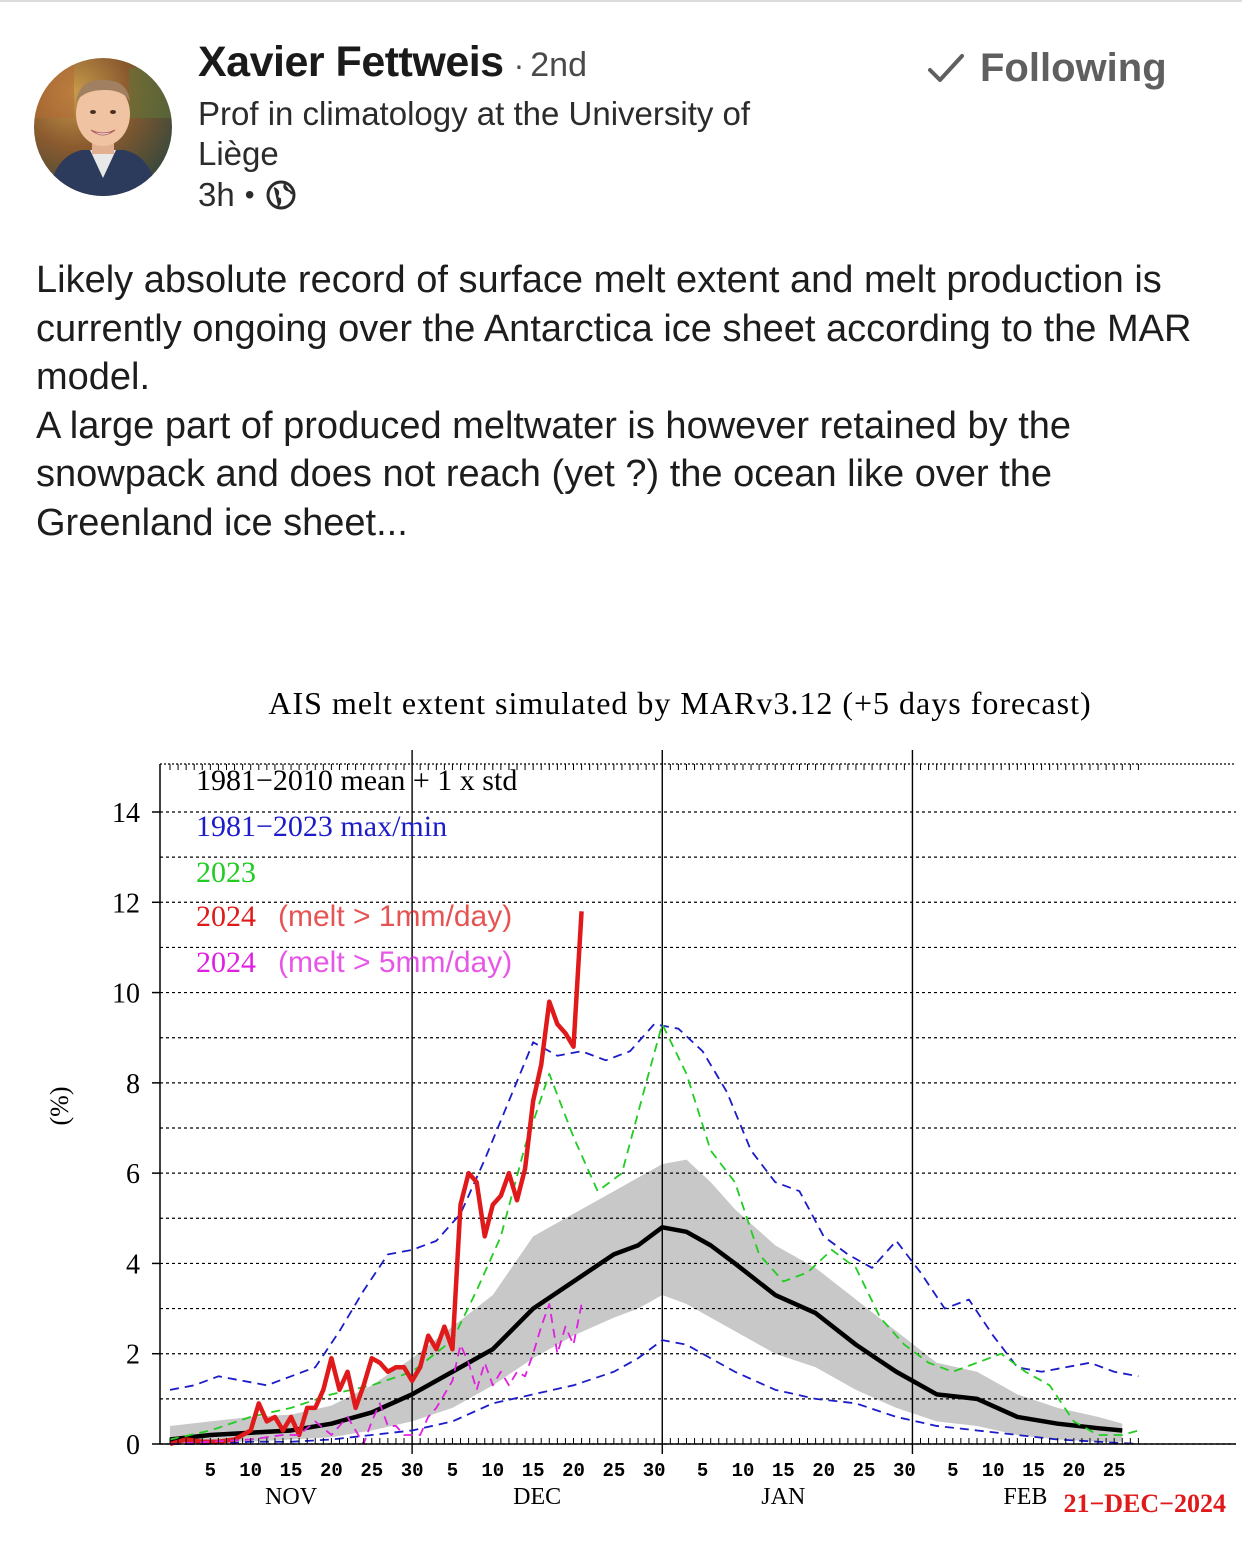 Image resolution: width=1242 pixels, height=1541 pixels. I want to click on legend-entry: 1981−2010 mean + 1 x std, so click(356, 780).